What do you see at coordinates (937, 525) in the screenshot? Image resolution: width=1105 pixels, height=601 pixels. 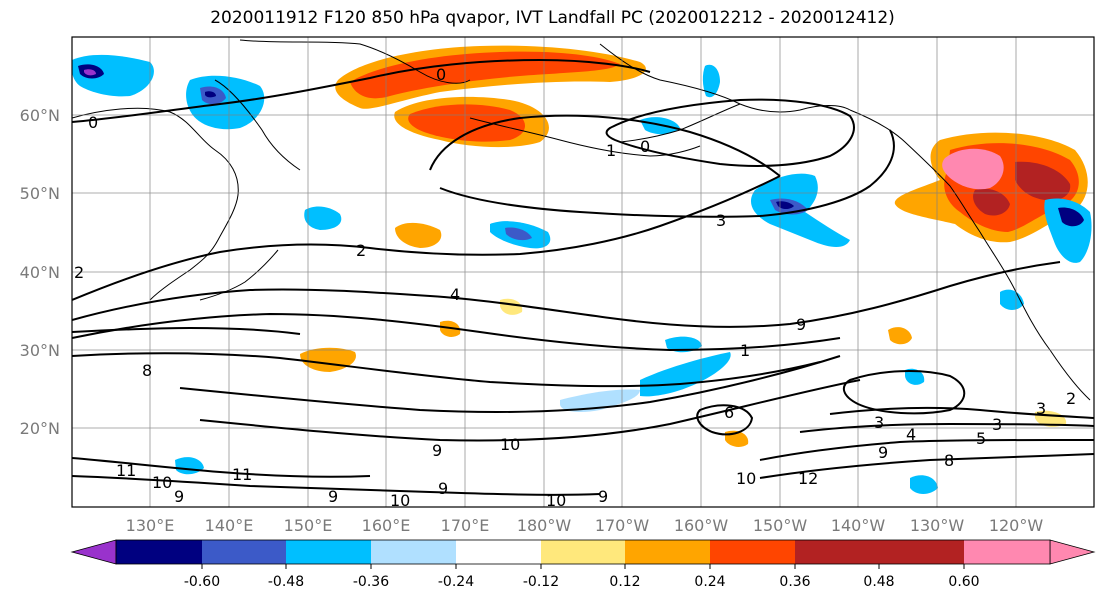 I see `lon-label: 130°W` at bounding box center [937, 525].